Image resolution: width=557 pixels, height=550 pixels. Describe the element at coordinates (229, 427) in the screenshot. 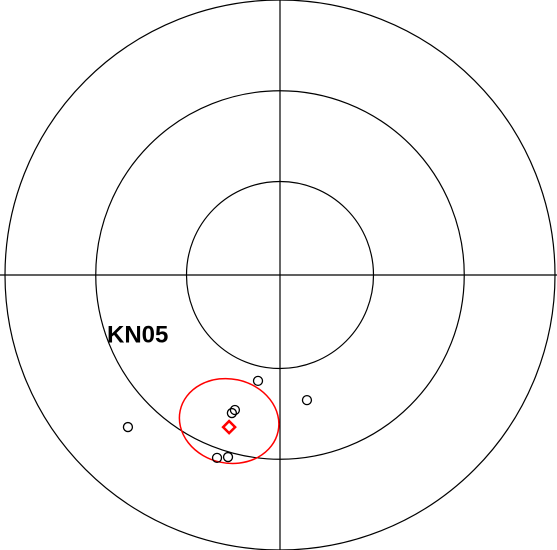

I see `mean-point` at that location.